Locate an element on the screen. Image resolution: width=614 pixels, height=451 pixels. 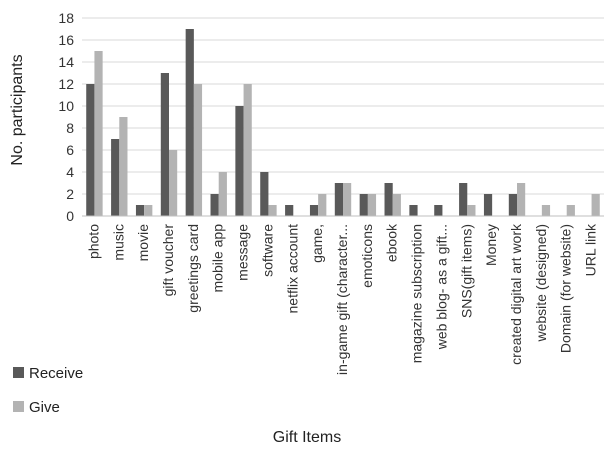
x-tick-label: Money is located at coordinates (491, 245).